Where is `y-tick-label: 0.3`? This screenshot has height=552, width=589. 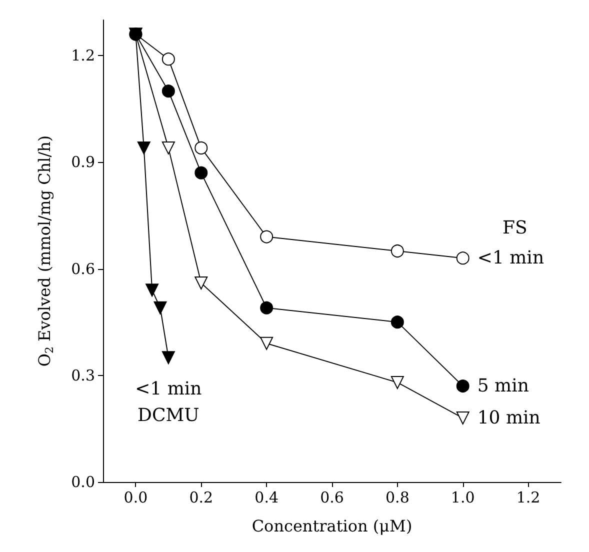 y-tick-label: 0.3 is located at coordinates (83, 375).